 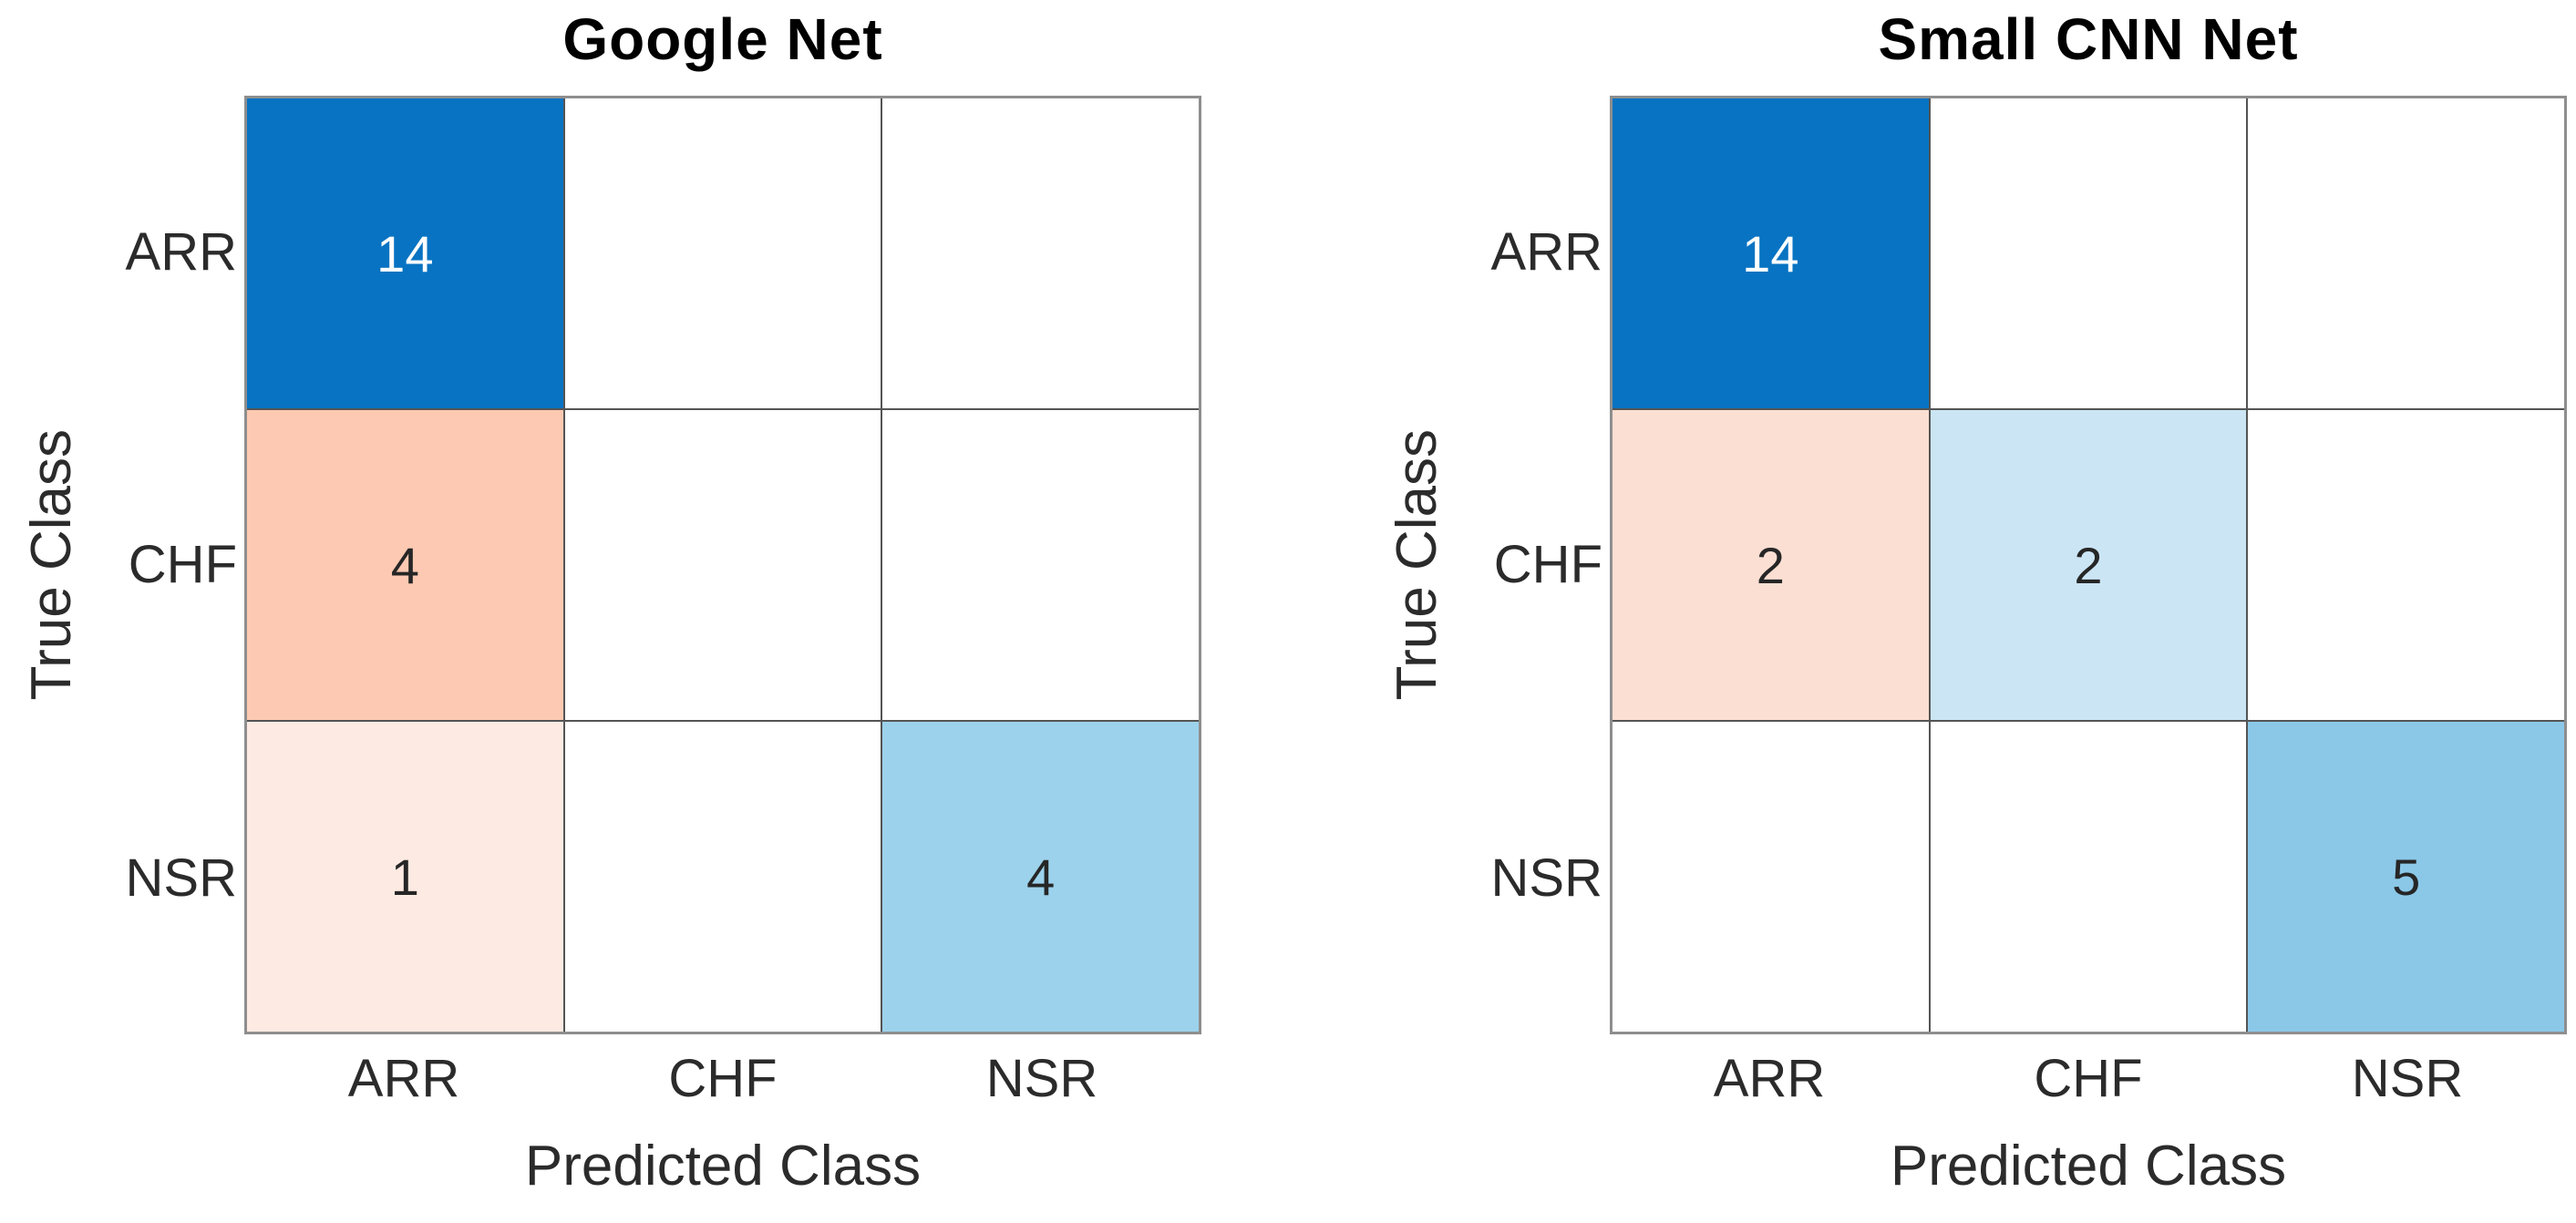 I want to click on cell-true-nsr-pred-nsr: 5, so click(x=2406, y=877).